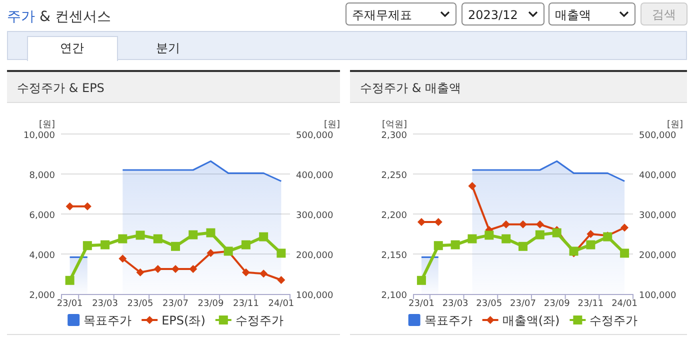 The image size is (694, 341). What do you see at coordinates (410, 88) in the screenshot?
I see `chart-title: 수정주가 & 매출액` at bounding box center [410, 88].